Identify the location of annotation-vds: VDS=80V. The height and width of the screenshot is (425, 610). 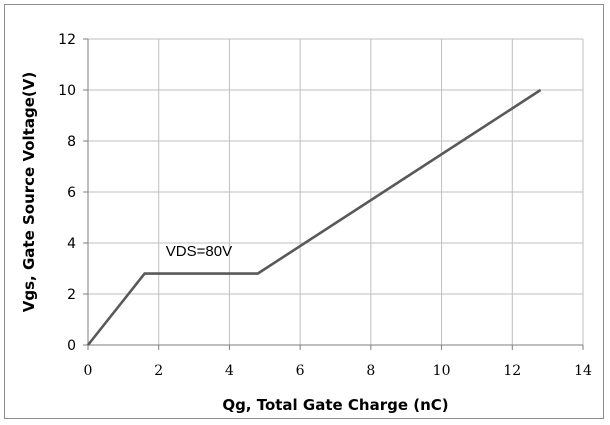
(199, 251).